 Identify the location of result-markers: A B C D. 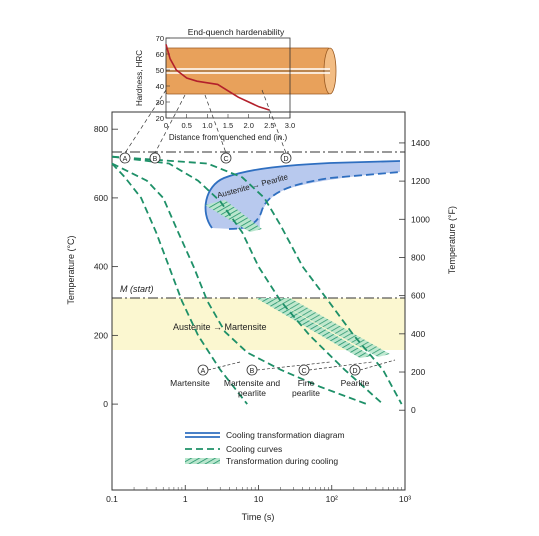
(296, 367).